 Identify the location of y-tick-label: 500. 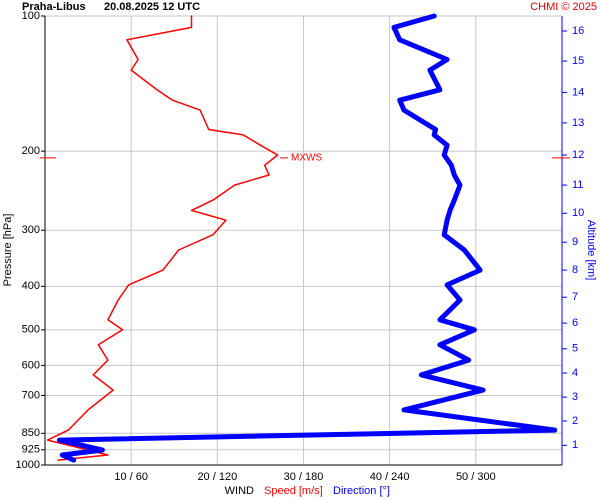
(31, 330).